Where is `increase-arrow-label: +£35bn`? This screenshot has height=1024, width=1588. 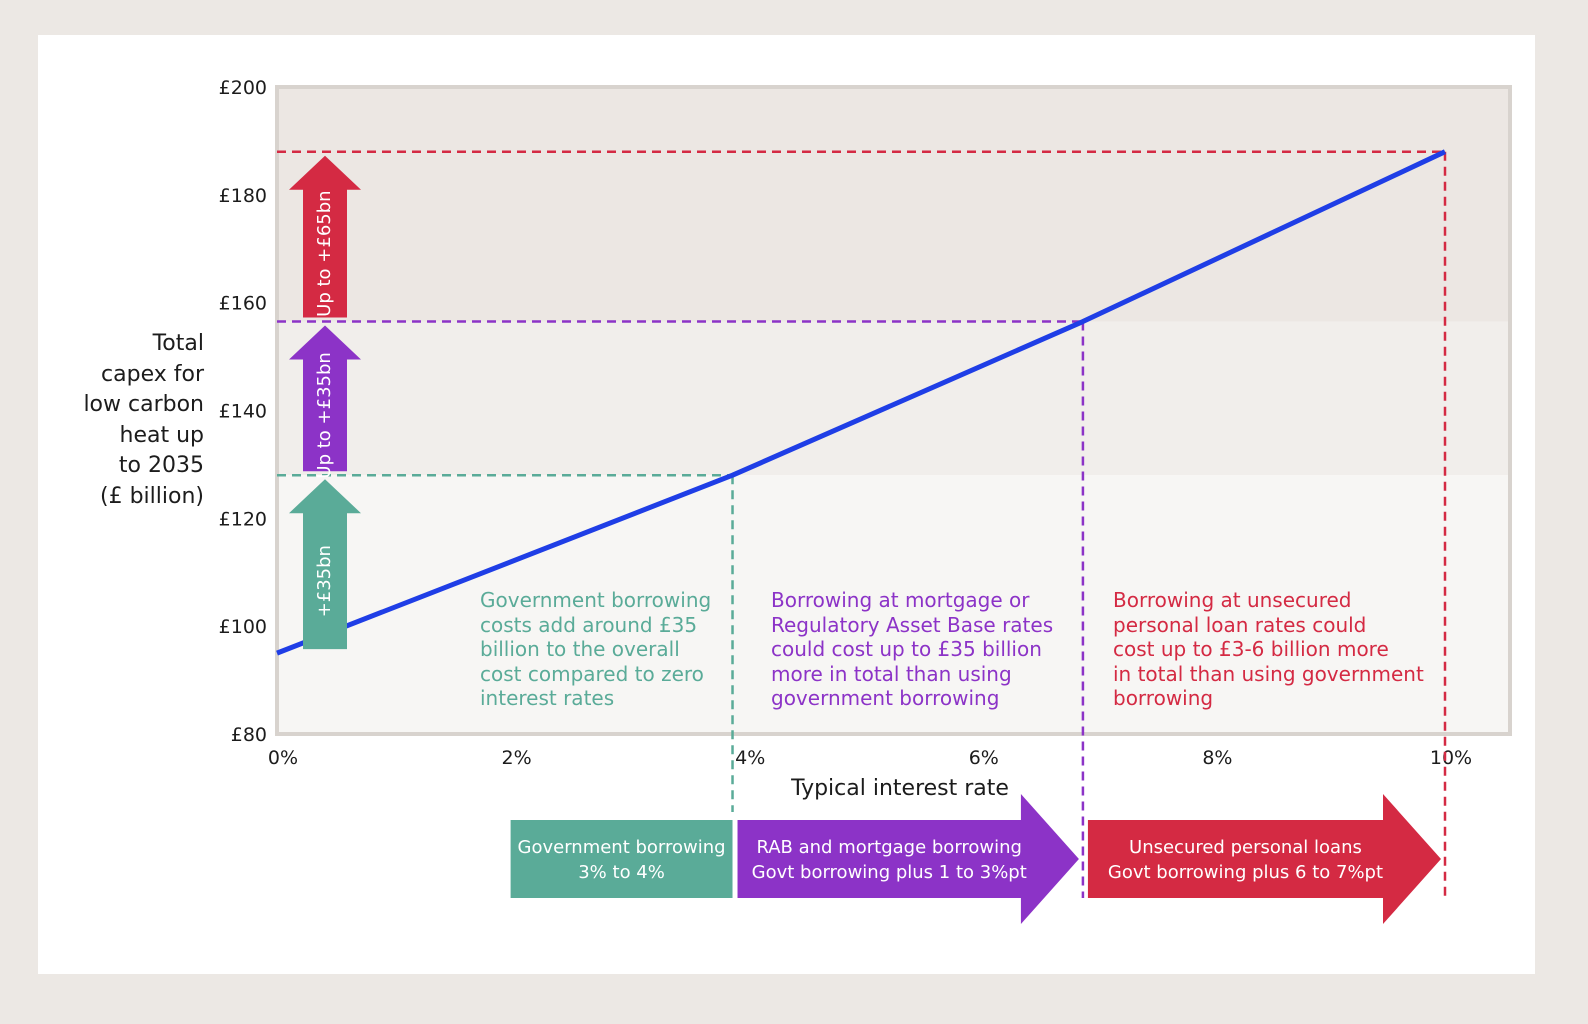 increase-arrow-label: +£35bn is located at coordinates (324, 581).